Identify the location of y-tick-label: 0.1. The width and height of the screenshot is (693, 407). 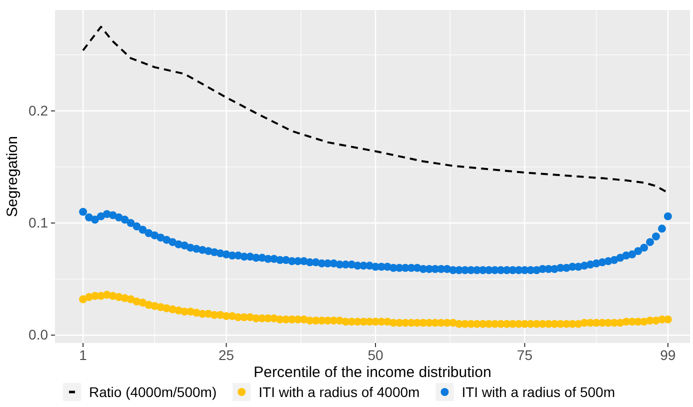
(38, 222).